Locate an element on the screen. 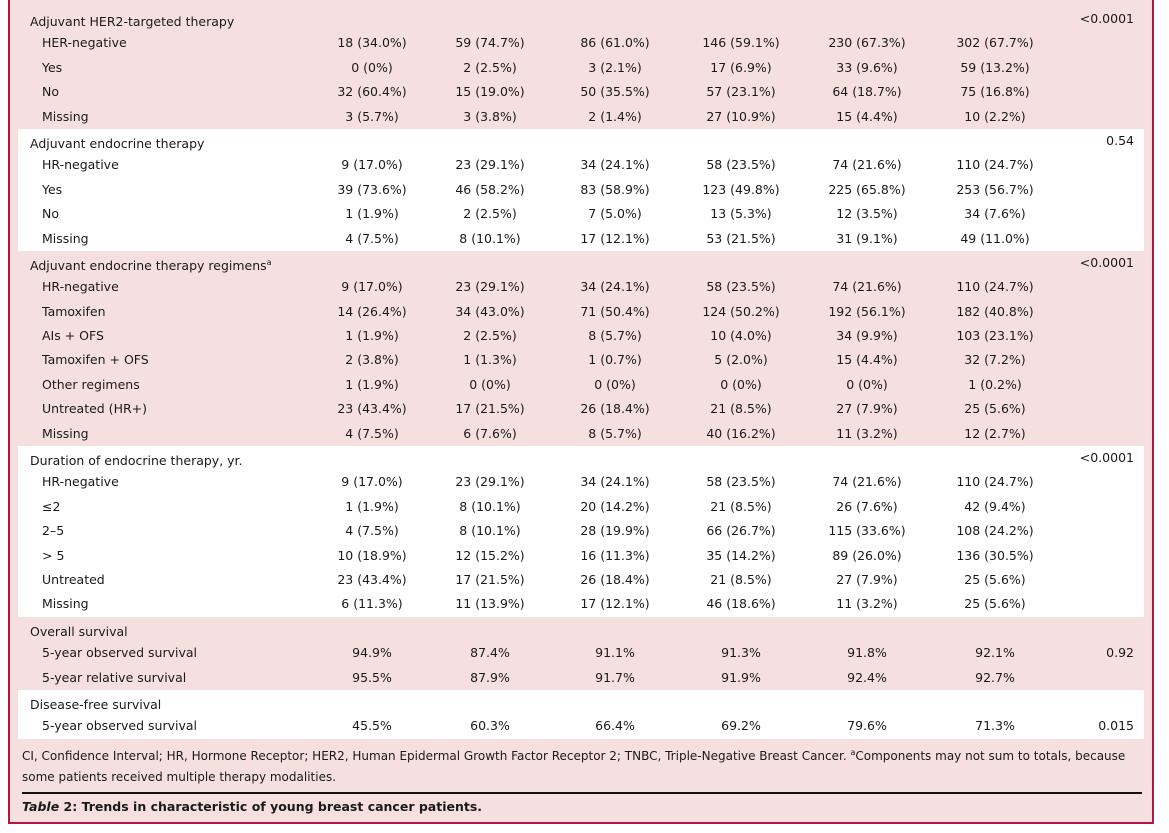 Image resolution: width=1169 pixels, height=833 pixels. section-title-text: Adjuvant HER2-targeted therapy is located at coordinates (132, 22).